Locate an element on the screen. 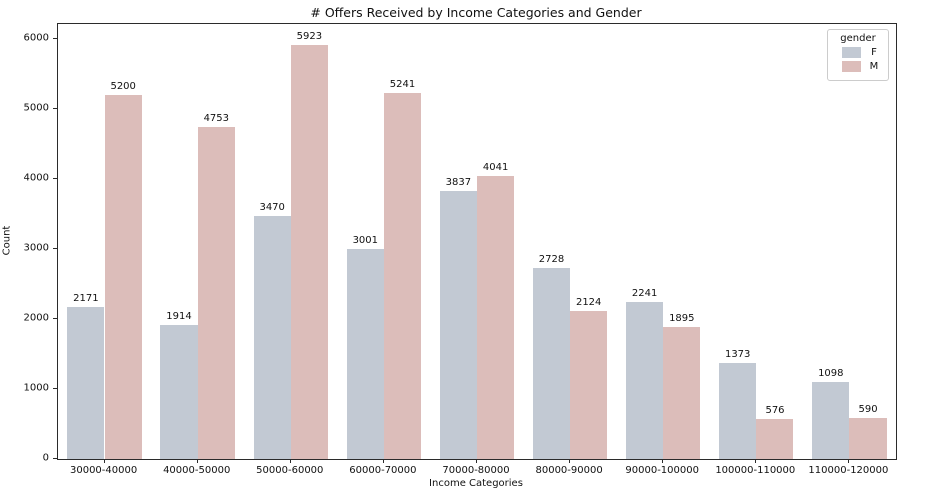 This screenshot has height=497, width=925. bar-value-label: 4753 is located at coordinates (216, 118).